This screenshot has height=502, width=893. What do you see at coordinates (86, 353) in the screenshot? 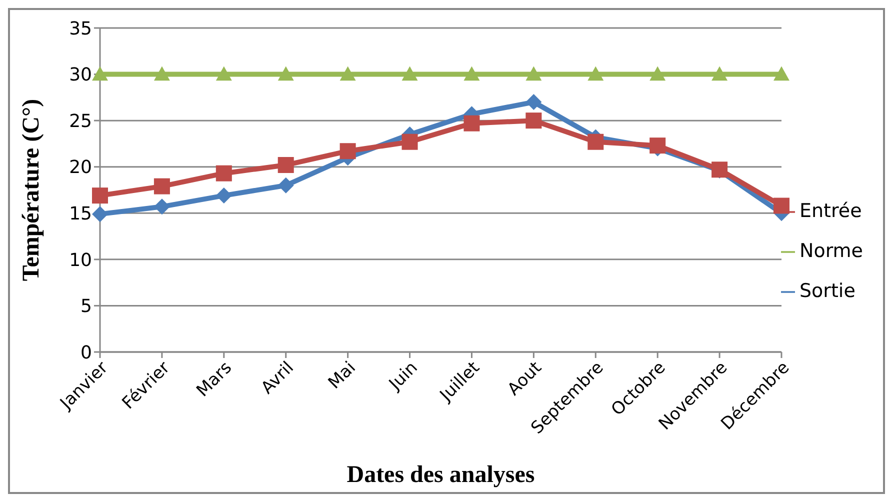
I see `y-tick-label: 0` at bounding box center [86, 353].